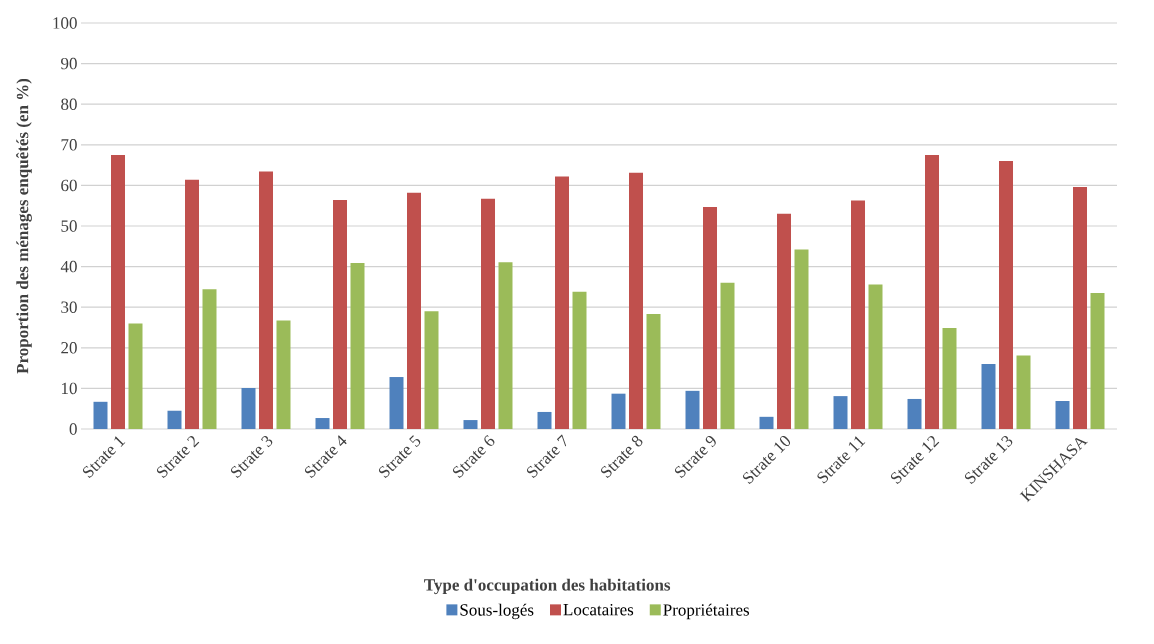 This screenshot has width=1154, height=644. What do you see at coordinates (69, 307) in the screenshot?
I see `y-tick-label: 30` at bounding box center [69, 307].